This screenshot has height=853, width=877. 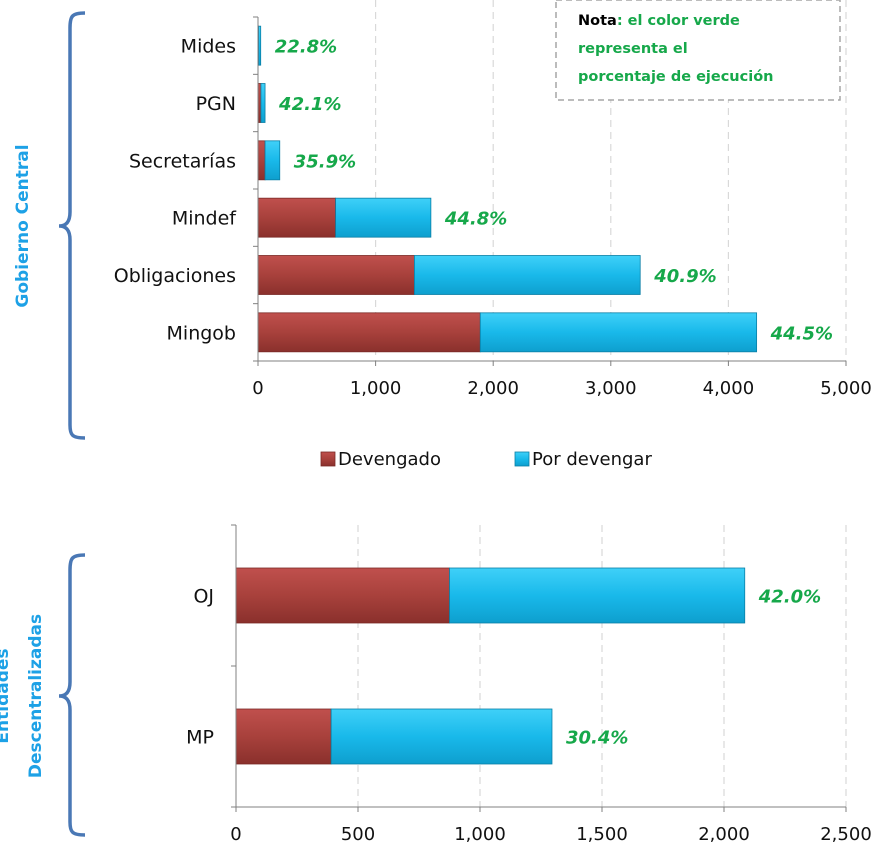 I want to click on bot-bar-devengado-oj, so click(x=342, y=595).